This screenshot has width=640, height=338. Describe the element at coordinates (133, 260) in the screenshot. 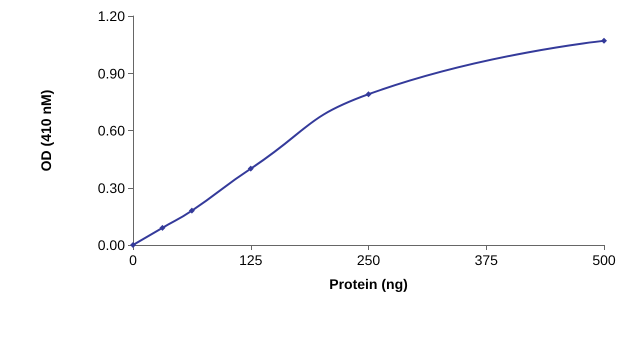

I see `x-tick-label: 0` at that location.